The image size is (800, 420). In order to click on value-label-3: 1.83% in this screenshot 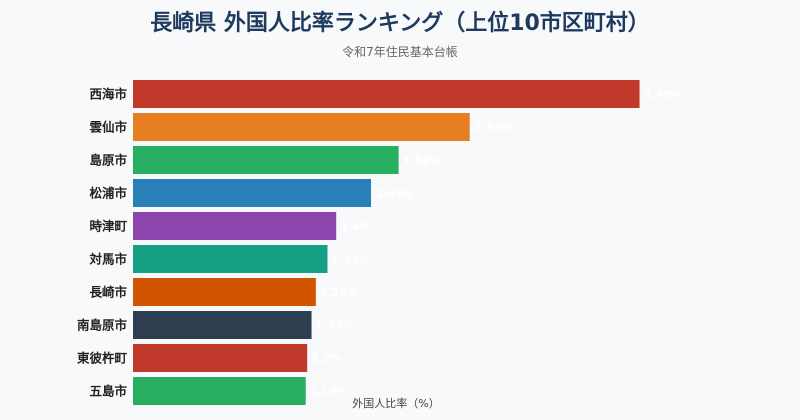, I will do `click(422, 160)`.